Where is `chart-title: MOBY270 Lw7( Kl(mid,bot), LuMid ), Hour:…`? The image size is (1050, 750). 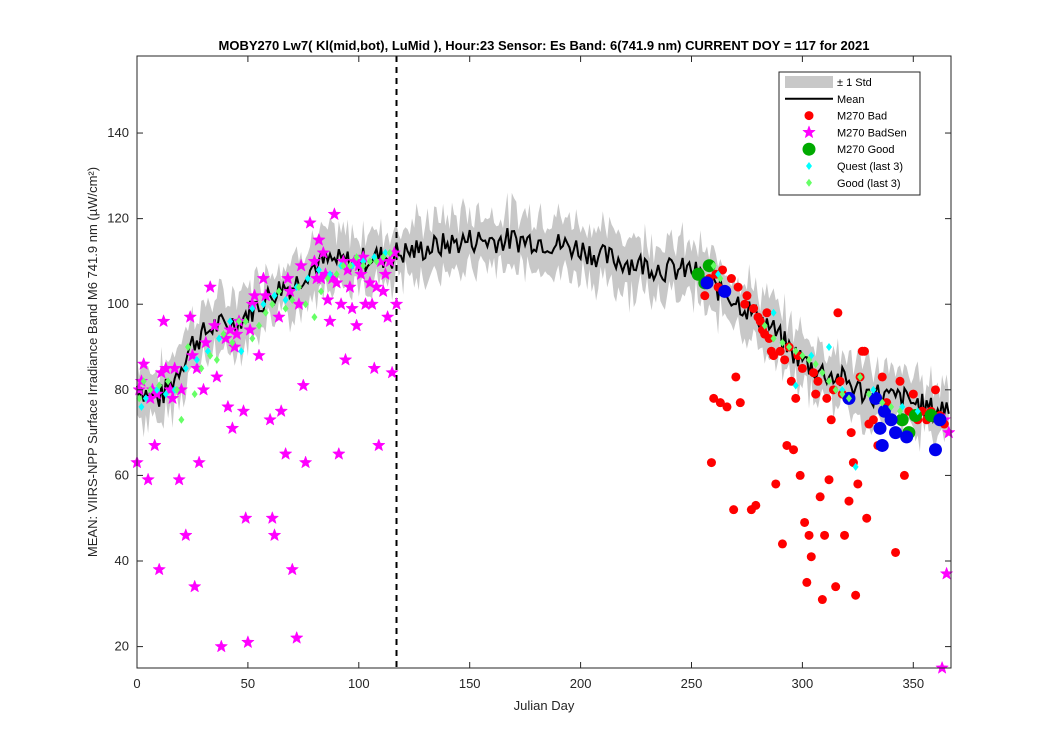 chart-title: MOBY270 Lw7( Kl(mid,bot), LuMid ), Hour:… is located at coordinates (544, 45).